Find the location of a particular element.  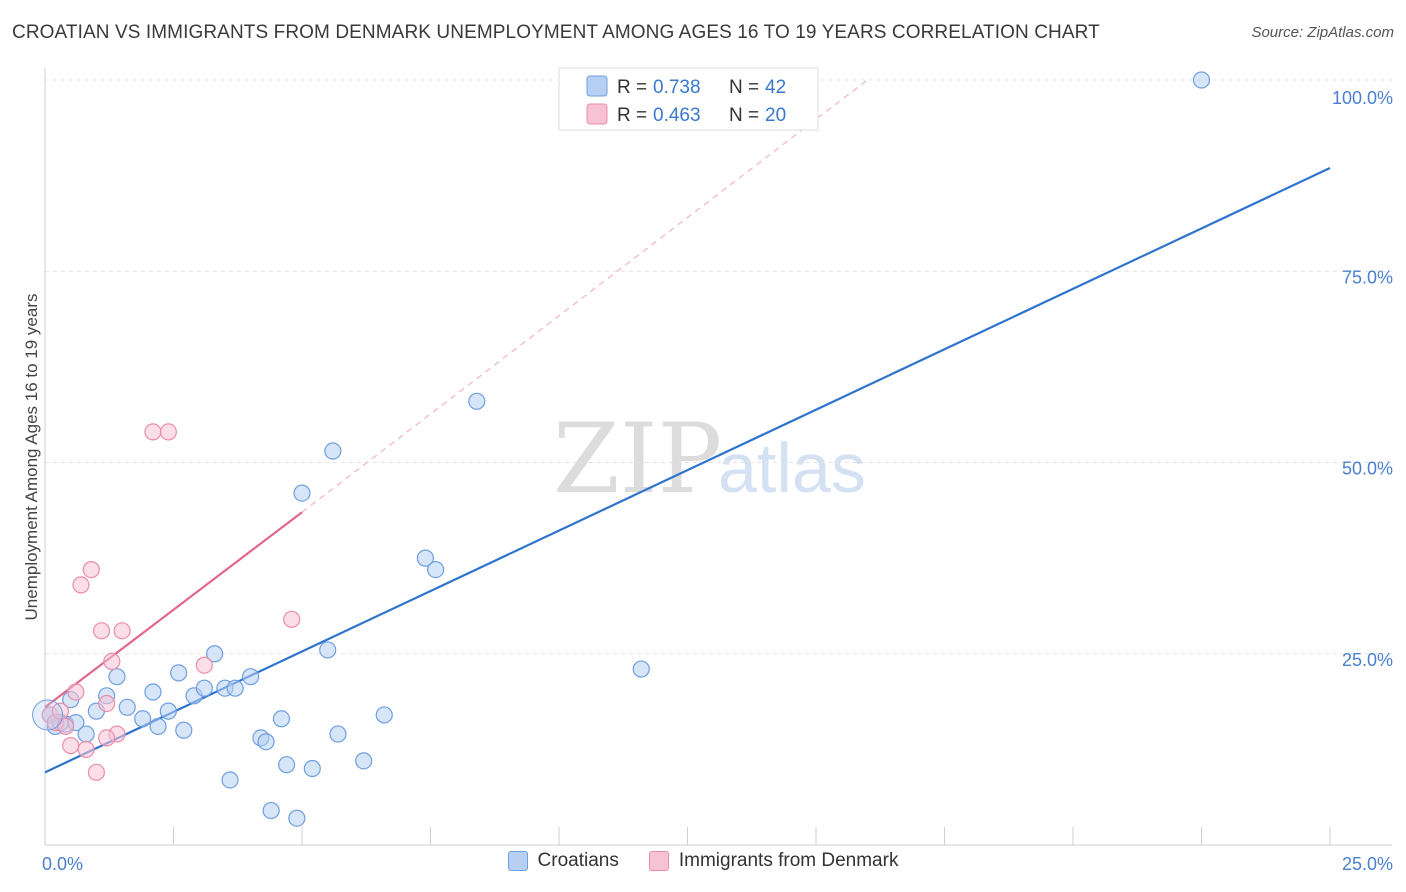

legend-label-croatians: Croatians is located at coordinates (578, 860).